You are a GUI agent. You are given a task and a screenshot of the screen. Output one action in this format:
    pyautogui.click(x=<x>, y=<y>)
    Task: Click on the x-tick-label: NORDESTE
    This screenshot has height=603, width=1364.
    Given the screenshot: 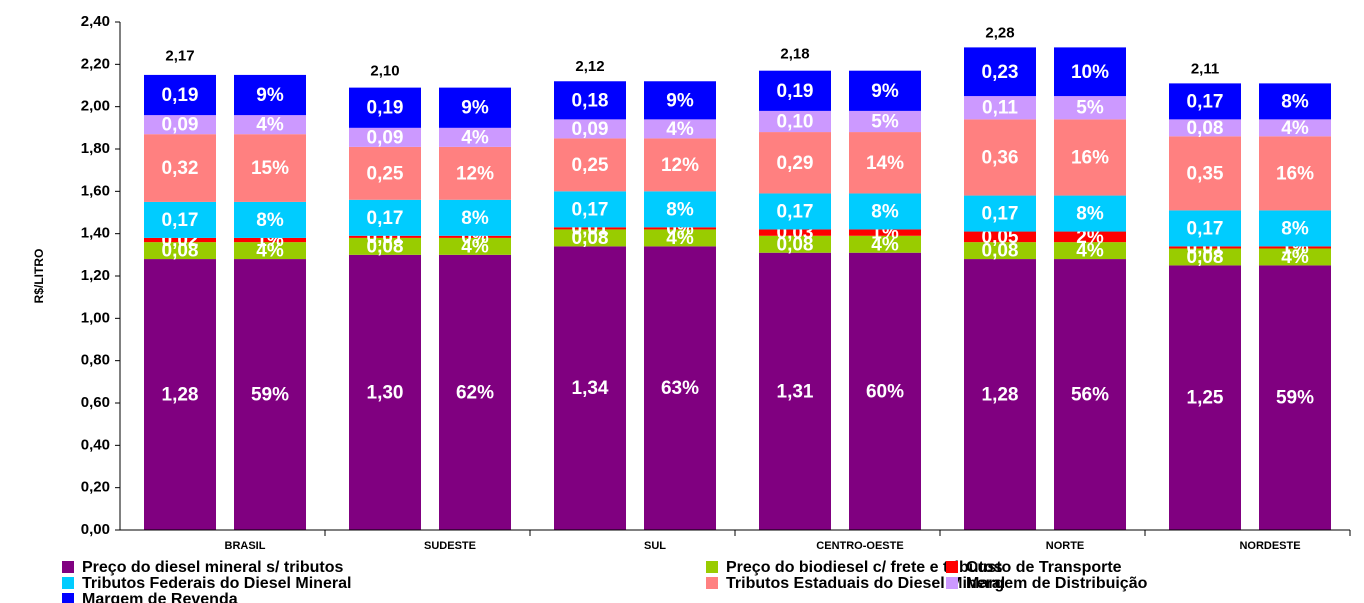 What is the action you would take?
    pyautogui.click(x=1269, y=546)
    